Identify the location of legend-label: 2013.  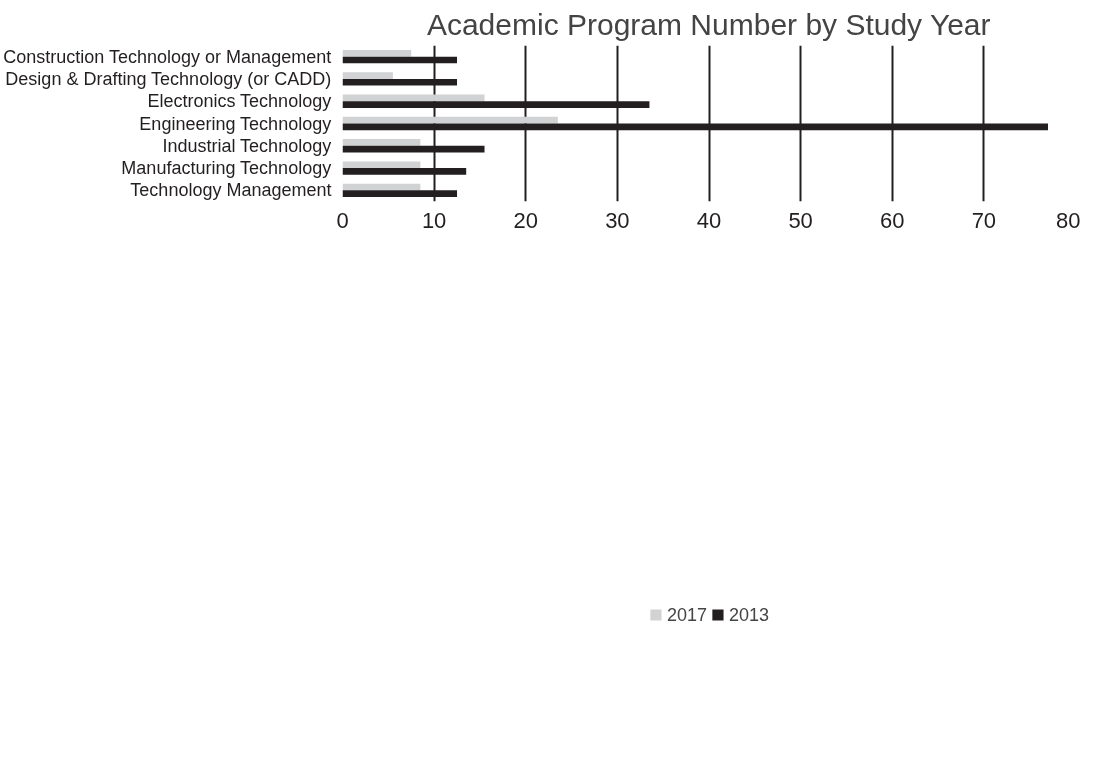
(749, 615).